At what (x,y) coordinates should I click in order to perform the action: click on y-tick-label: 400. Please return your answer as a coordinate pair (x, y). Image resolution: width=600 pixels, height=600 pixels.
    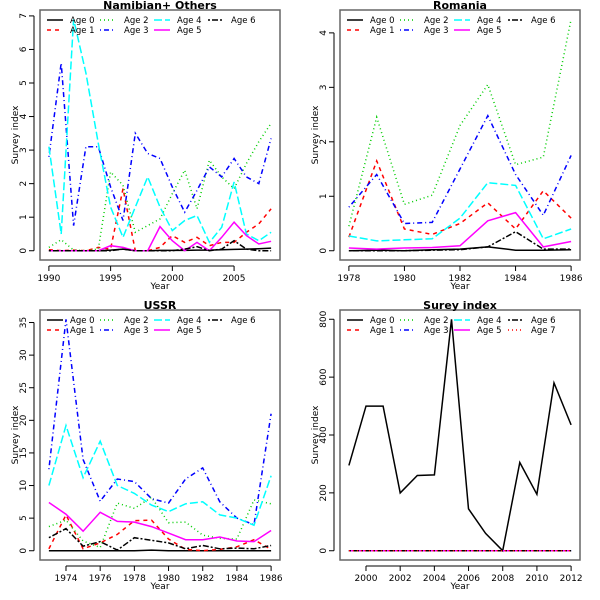
    Looking at the image, I should click on (324, 434).